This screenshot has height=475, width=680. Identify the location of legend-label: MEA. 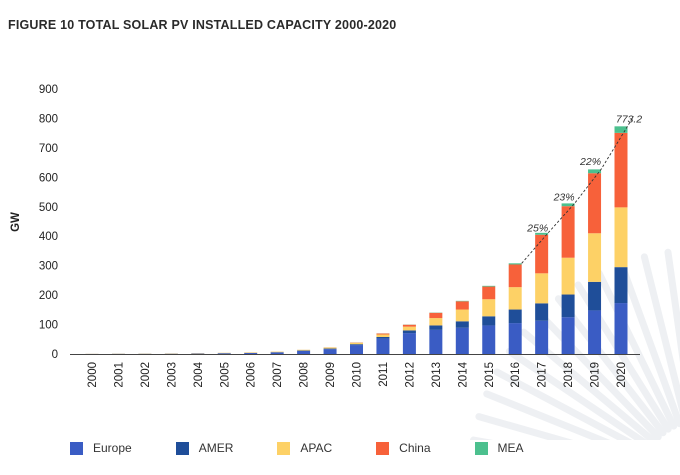
(510, 448).